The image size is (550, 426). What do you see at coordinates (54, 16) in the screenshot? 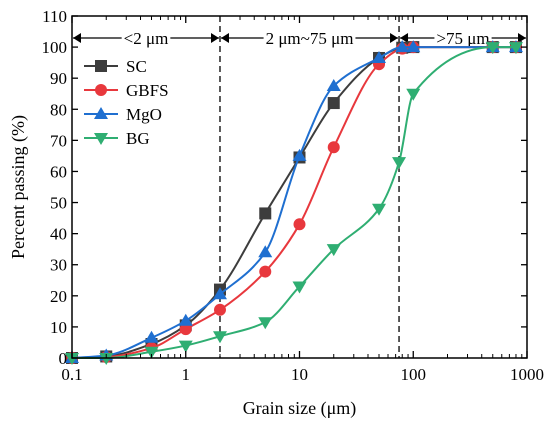
I see `y-tick-label: 110` at bounding box center [54, 16].